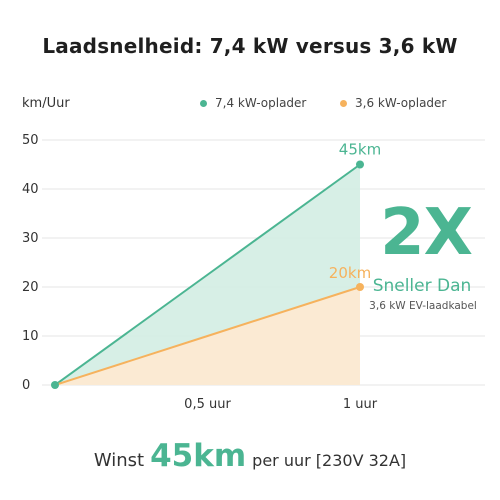  What do you see at coordinates (207, 404) in the screenshot?
I see `x-tick-label-0: 0,5 uur` at bounding box center [207, 404].